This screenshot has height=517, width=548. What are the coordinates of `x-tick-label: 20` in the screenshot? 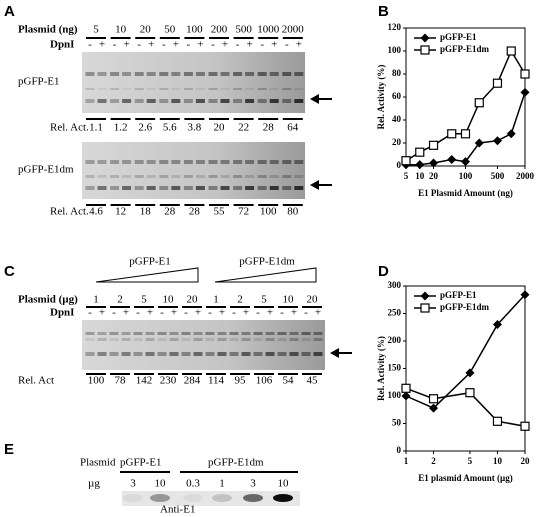 It's located at (526, 461).